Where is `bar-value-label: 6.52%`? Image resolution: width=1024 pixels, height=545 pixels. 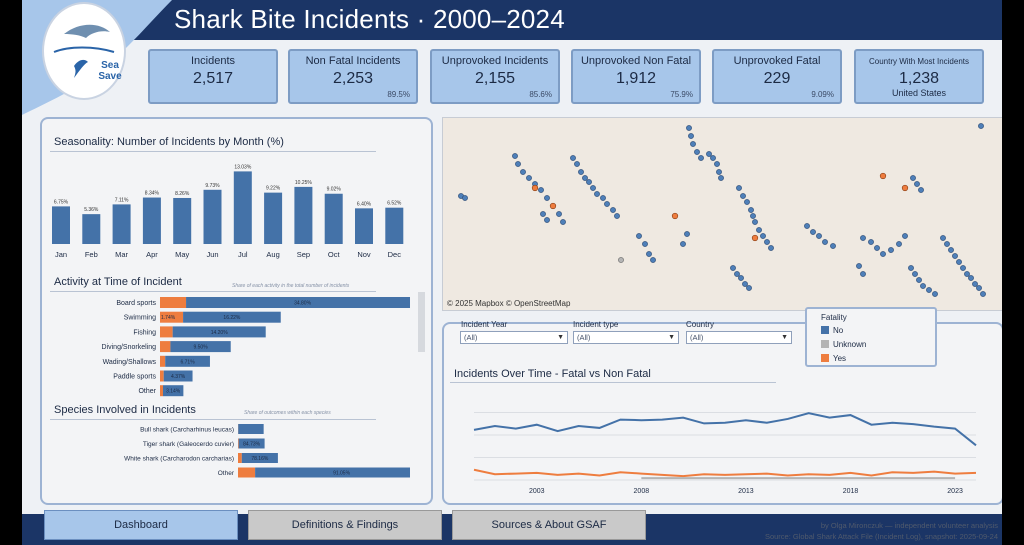 bar-value-label: 6.52% is located at coordinates (394, 204).